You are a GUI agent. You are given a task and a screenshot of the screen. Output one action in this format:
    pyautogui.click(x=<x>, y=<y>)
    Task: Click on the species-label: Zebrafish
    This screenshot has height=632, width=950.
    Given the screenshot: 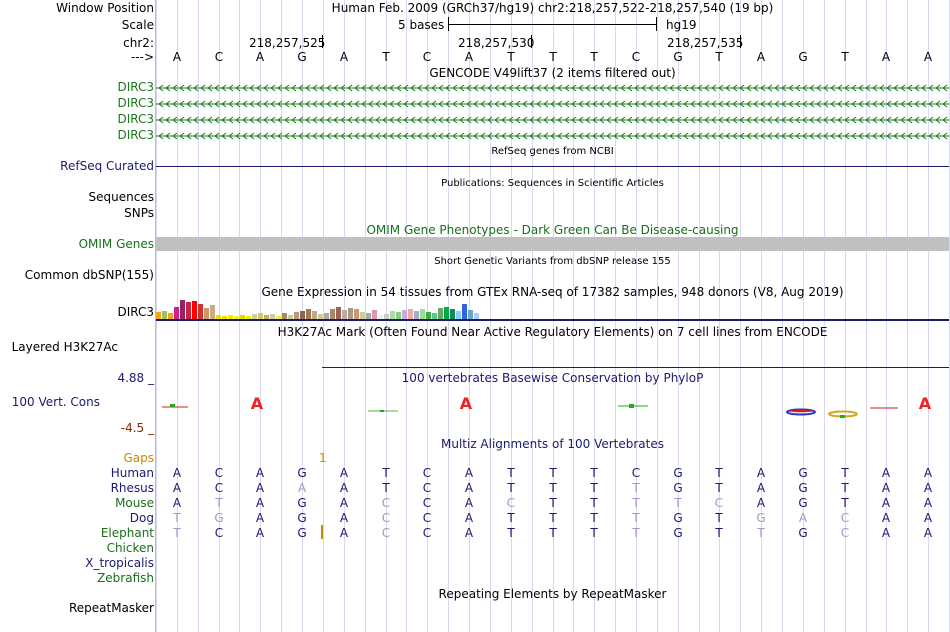 What is the action you would take?
    pyautogui.click(x=125, y=578)
    